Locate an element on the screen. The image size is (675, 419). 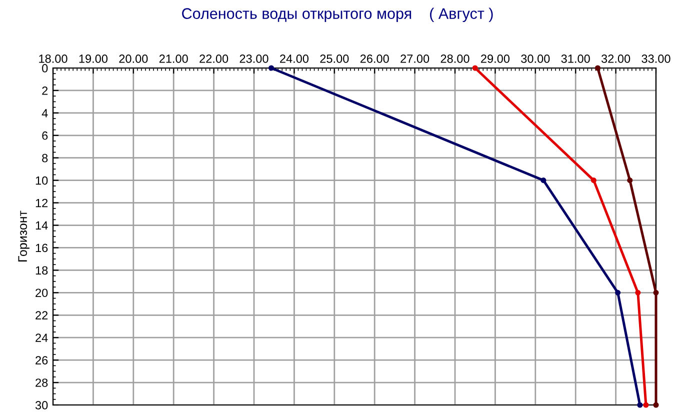
x-tick-label: 22.00 is located at coordinates (214, 58).